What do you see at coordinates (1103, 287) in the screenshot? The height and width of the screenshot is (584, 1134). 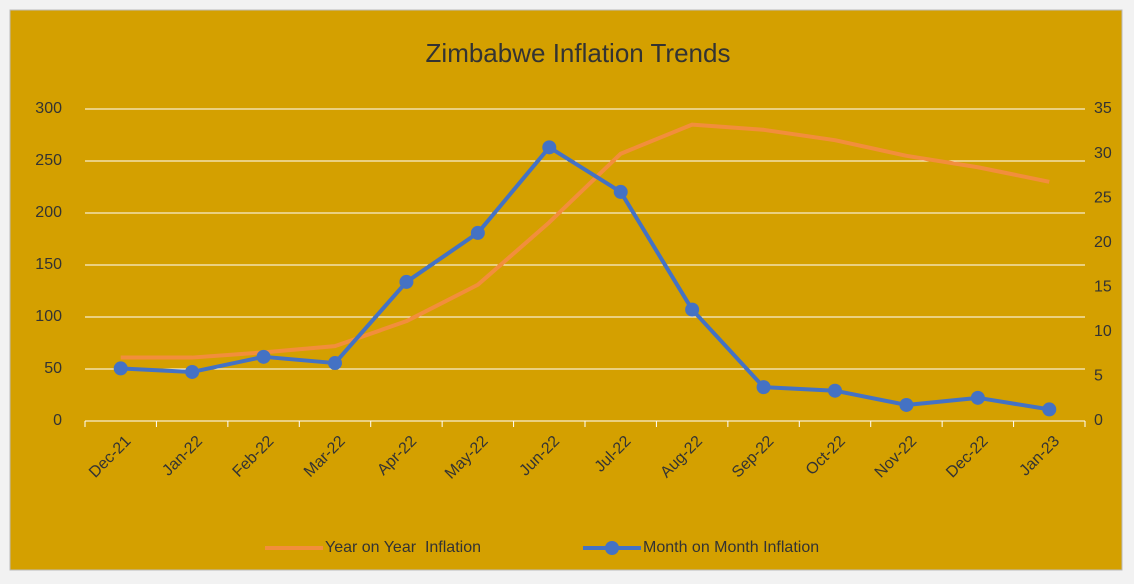 I see `y2-tick-label: 15` at bounding box center [1103, 287].